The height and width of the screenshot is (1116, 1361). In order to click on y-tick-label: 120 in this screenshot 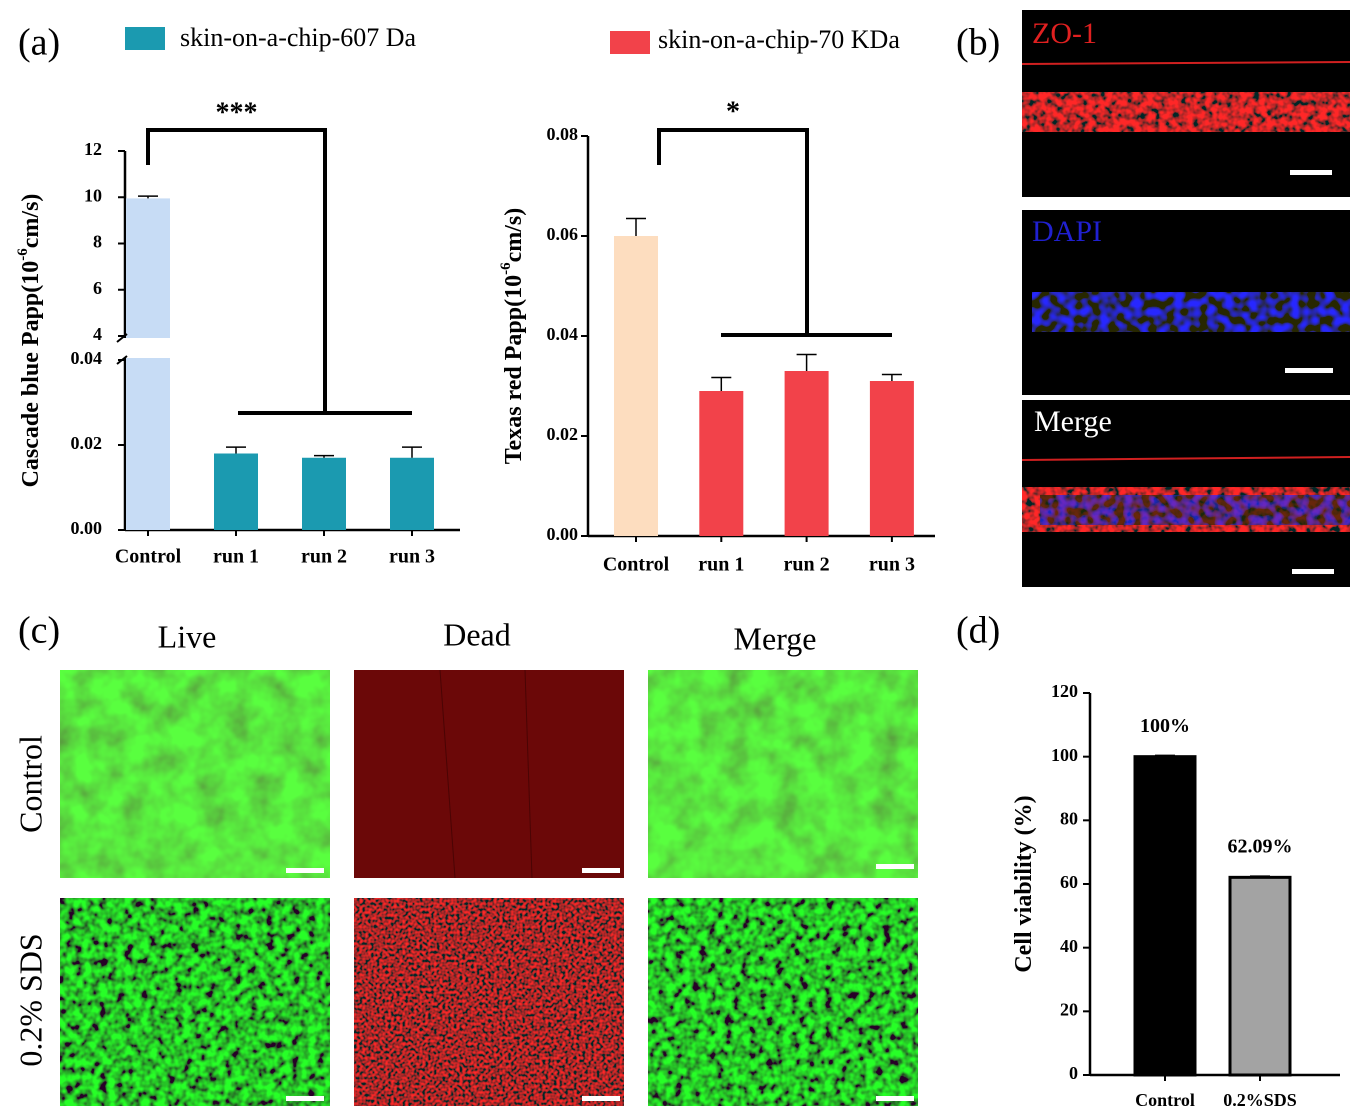, I will do `click(1064, 691)`.